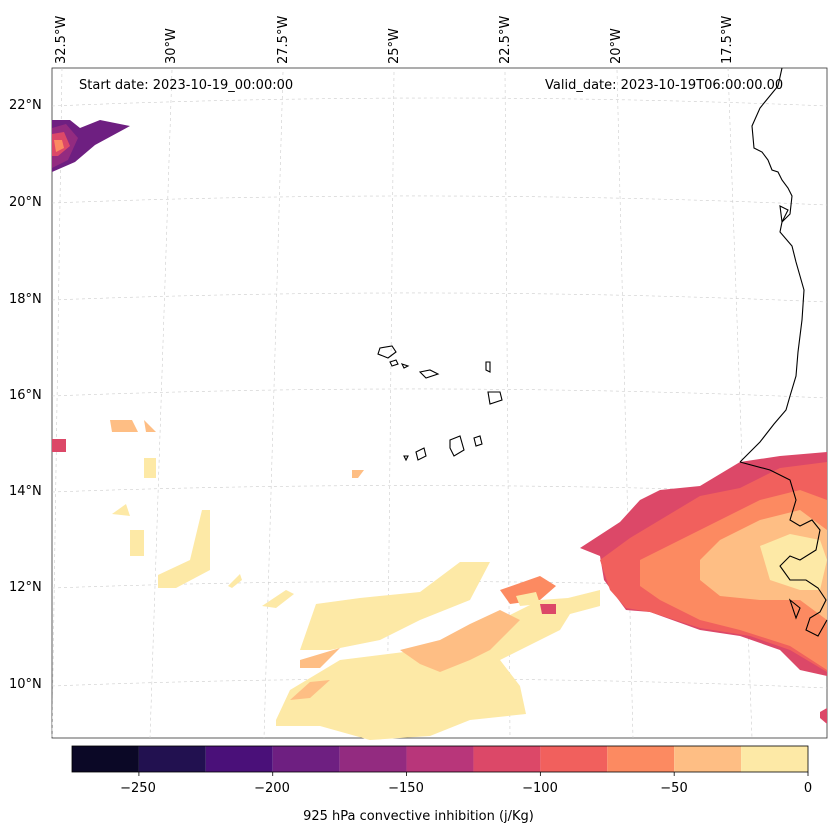 The image size is (837, 836). What do you see at coordinates (25, 299) in the screenshot?
I see `lat-label: 18°N` at bounding box center [25, 299].